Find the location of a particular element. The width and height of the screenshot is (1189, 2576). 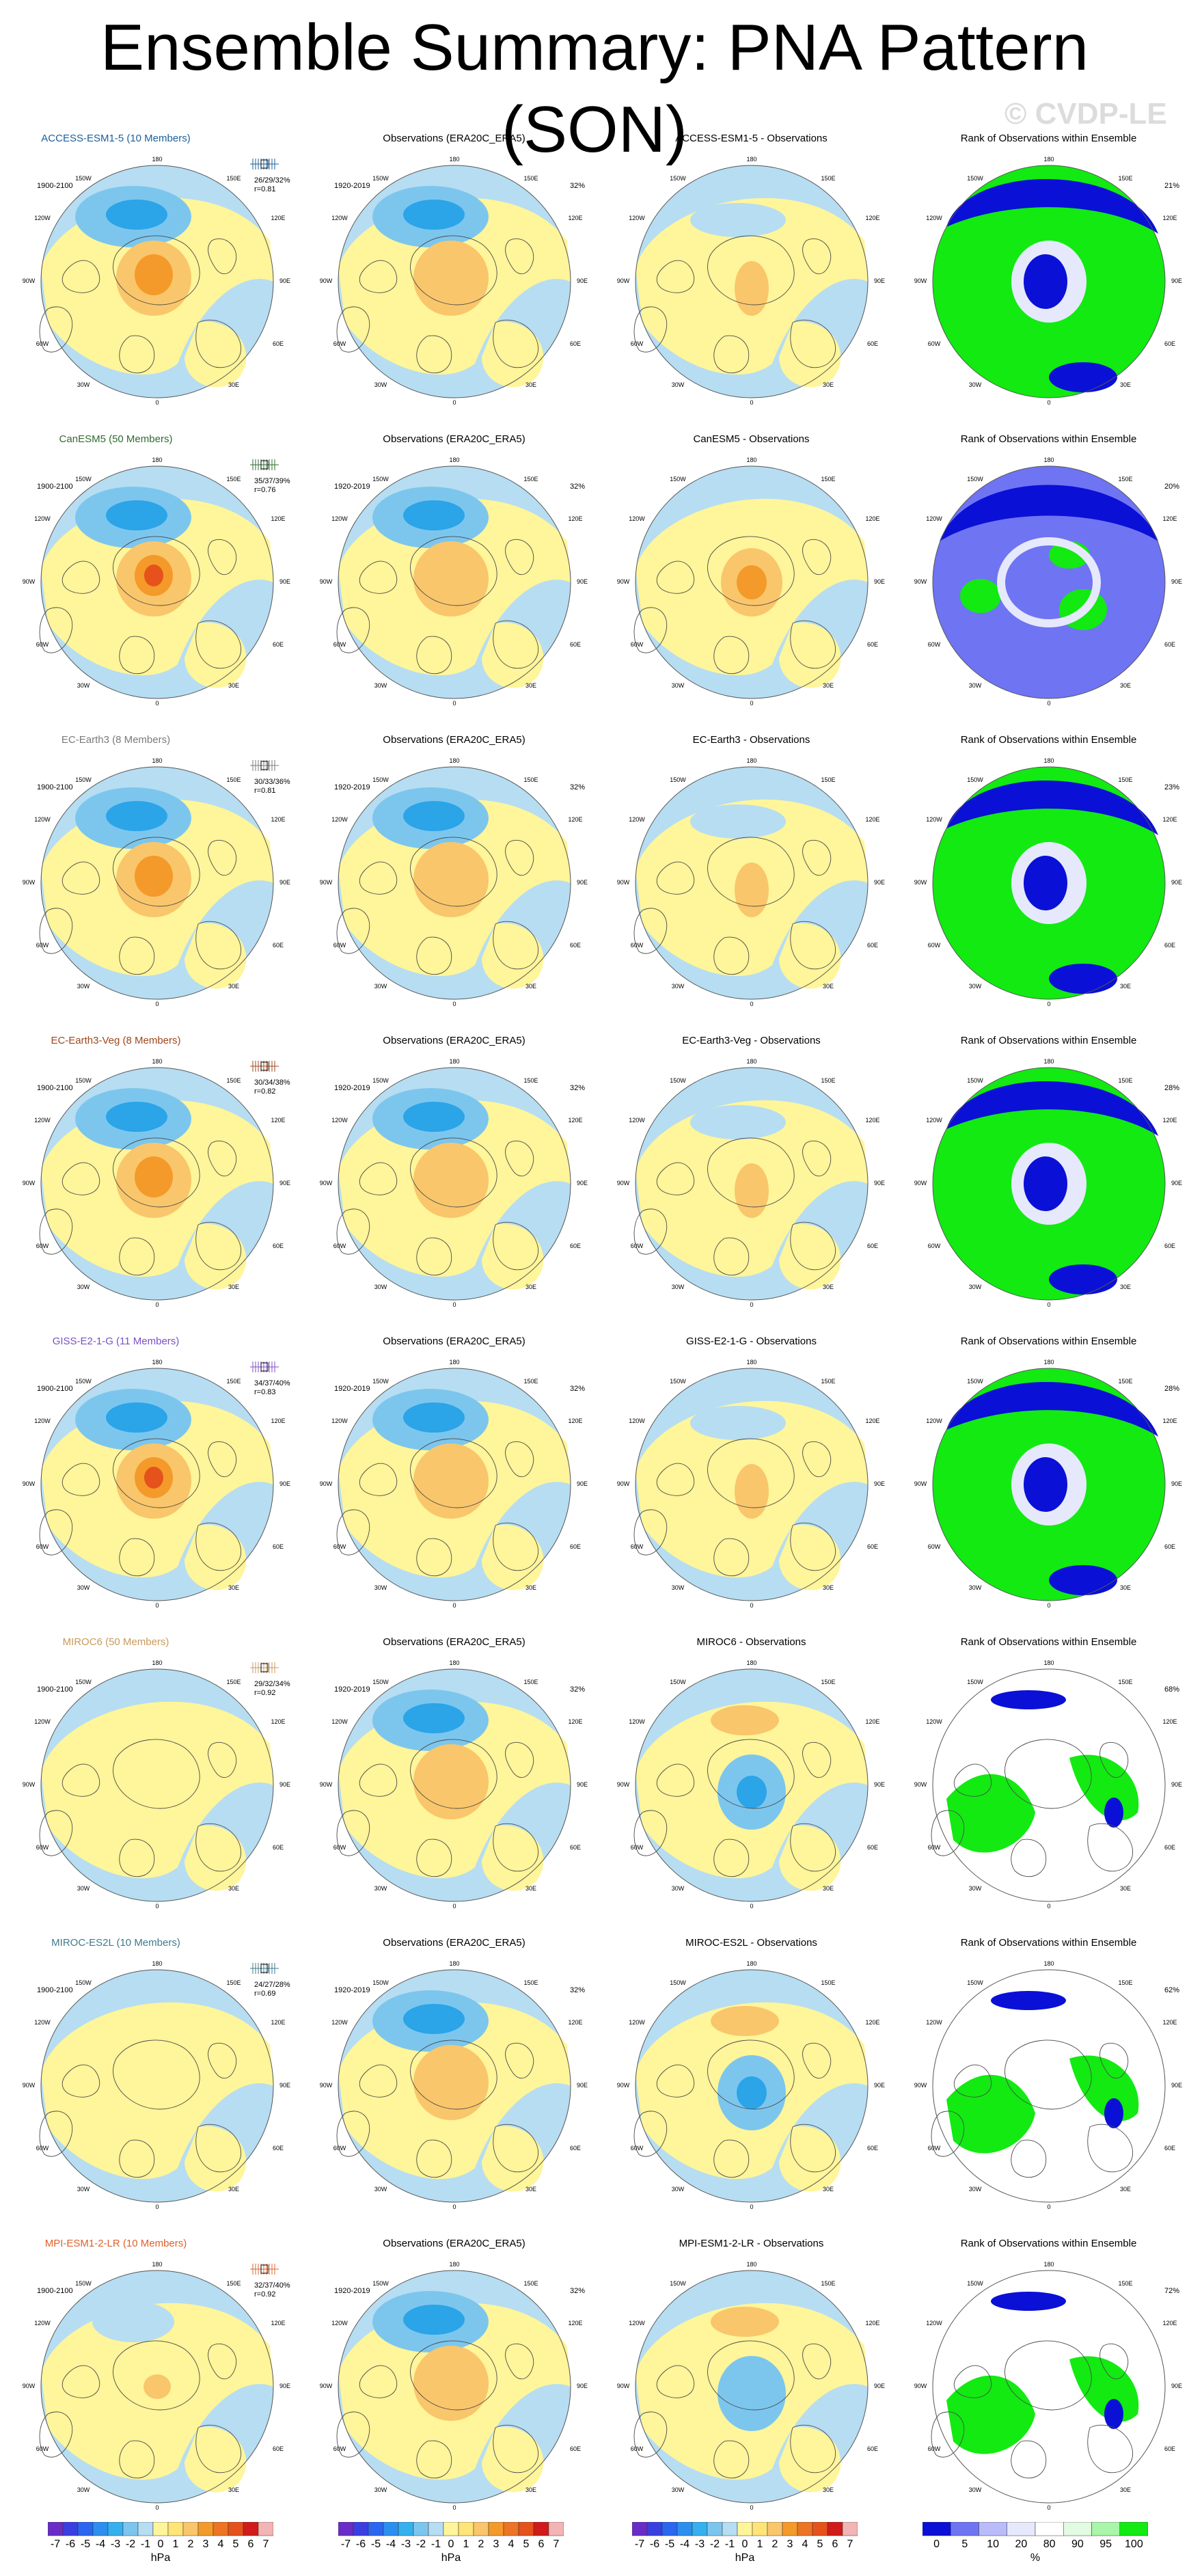

rank-percent: 20% is located at coordinates (1172, 487).